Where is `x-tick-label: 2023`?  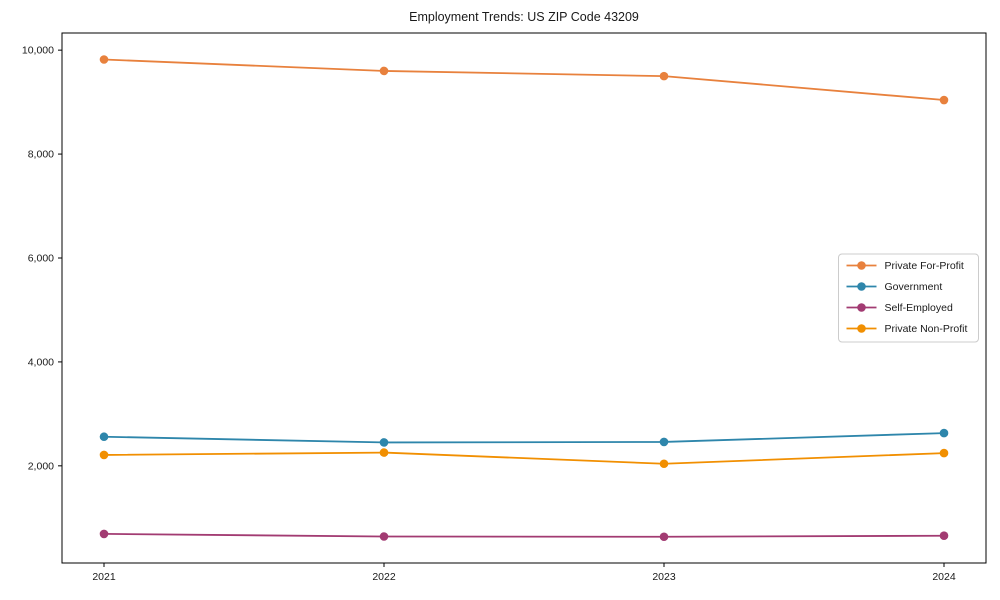
x-tick-label: 2023 is located at coordinates (664, 577).